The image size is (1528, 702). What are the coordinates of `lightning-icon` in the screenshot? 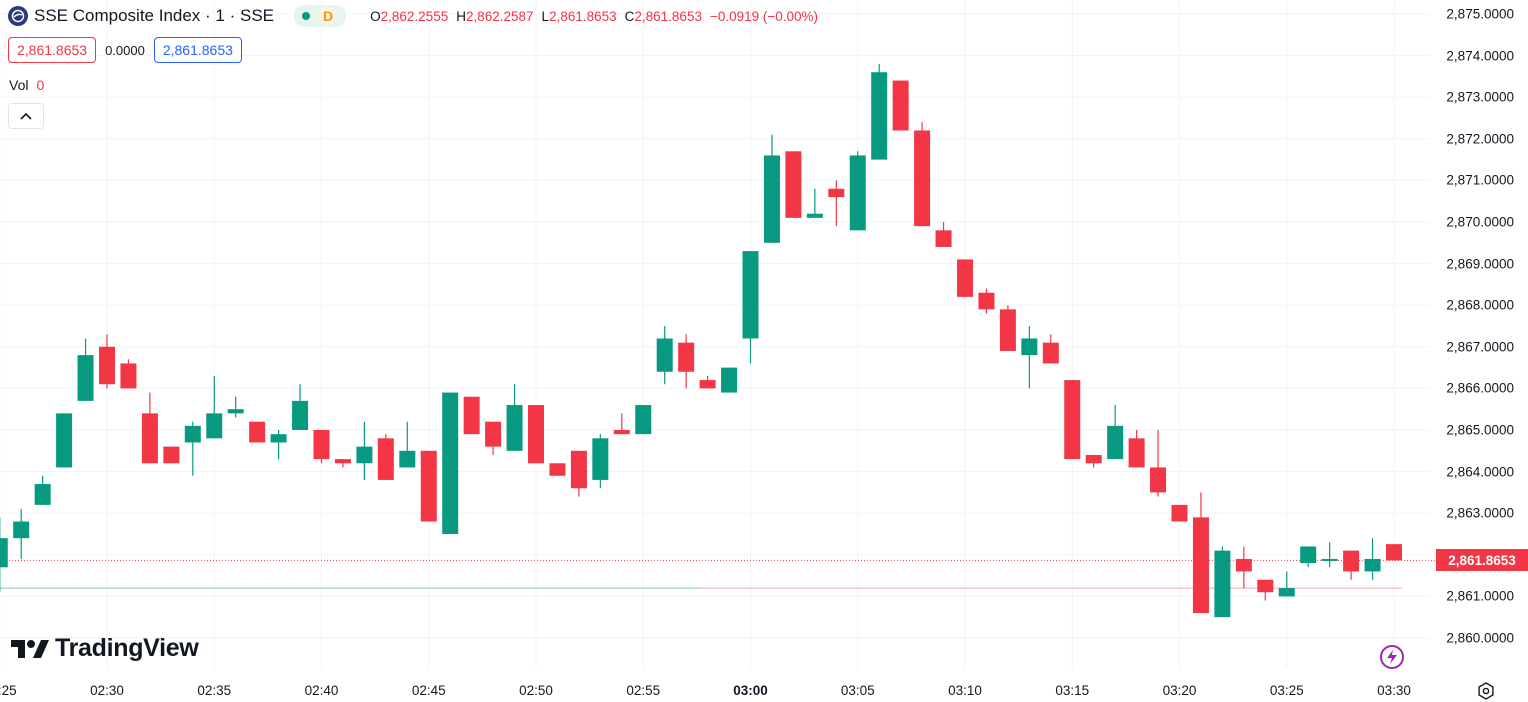 It's located at (1392, 657).